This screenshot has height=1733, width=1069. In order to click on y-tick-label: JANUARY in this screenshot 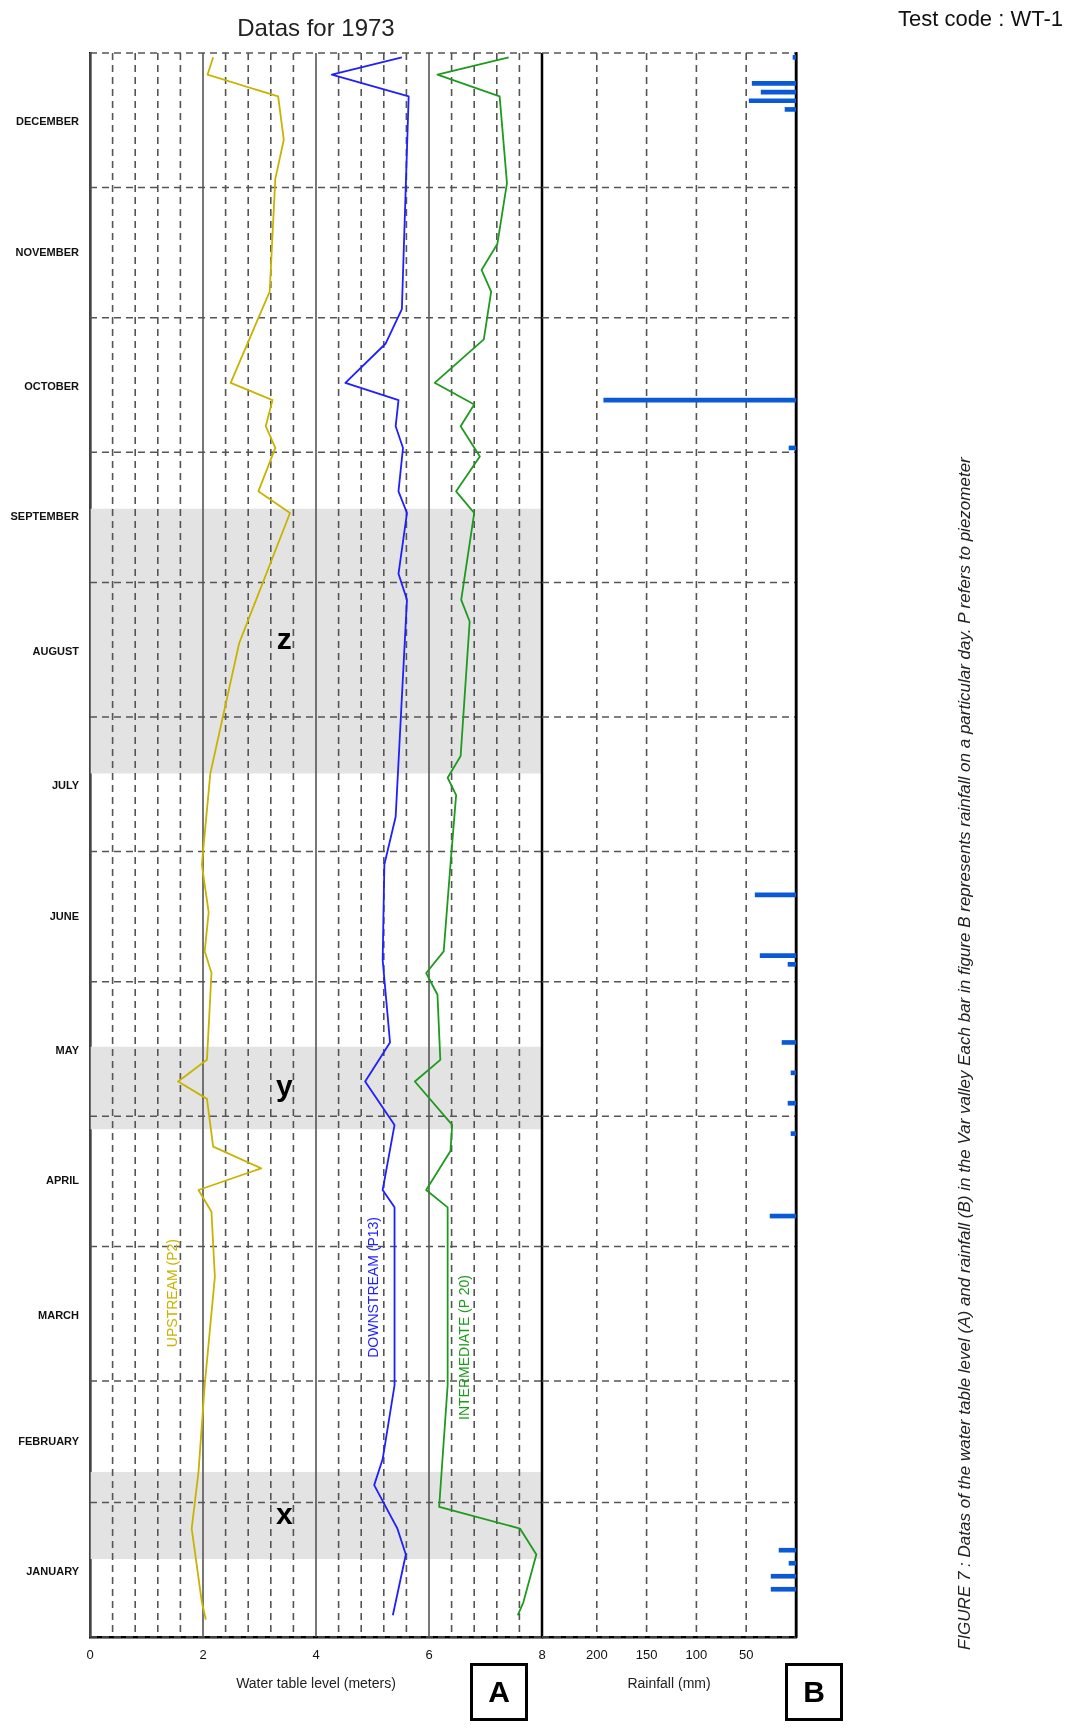, I will do `click(53, 1570)`.